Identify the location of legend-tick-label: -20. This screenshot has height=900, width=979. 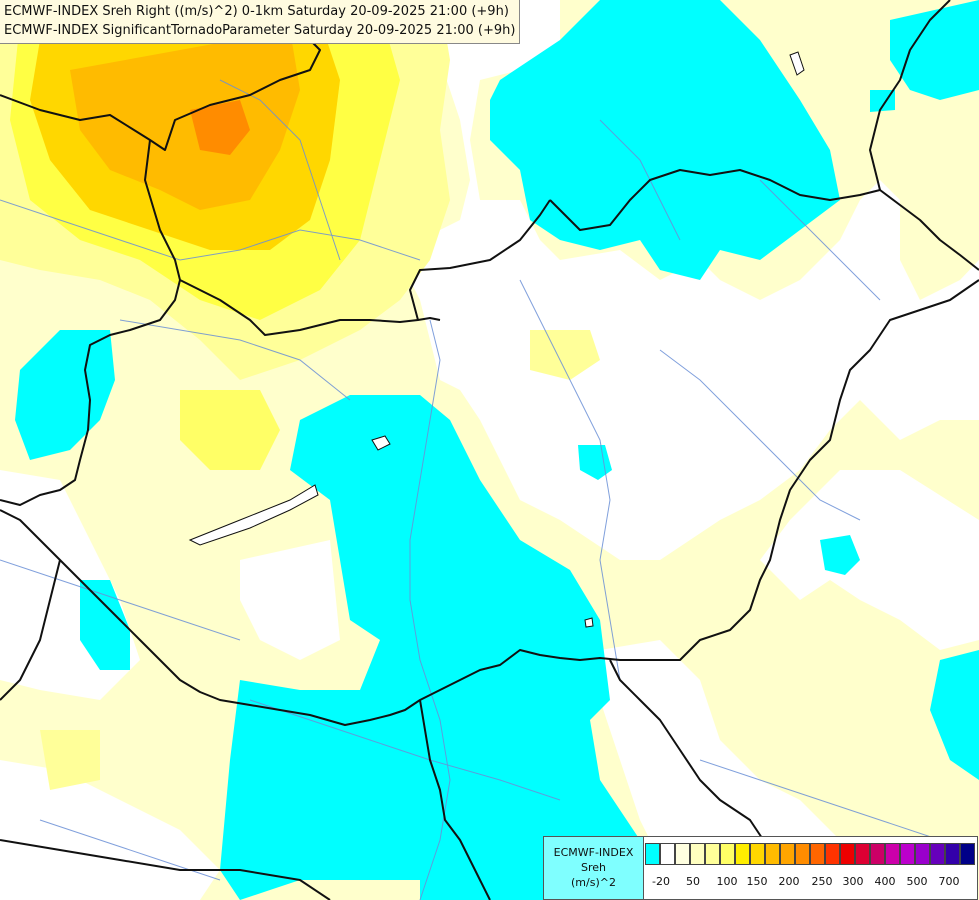
(661, 881).